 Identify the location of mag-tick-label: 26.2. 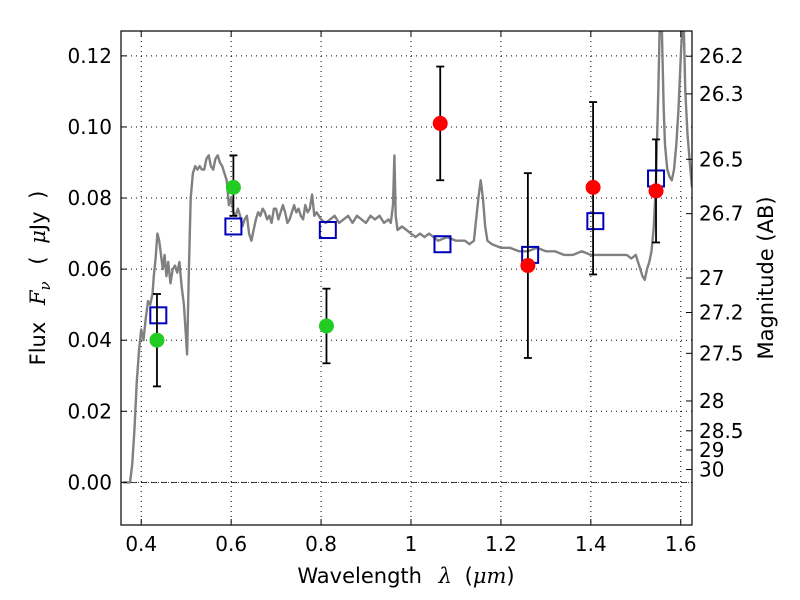
(721, 56).